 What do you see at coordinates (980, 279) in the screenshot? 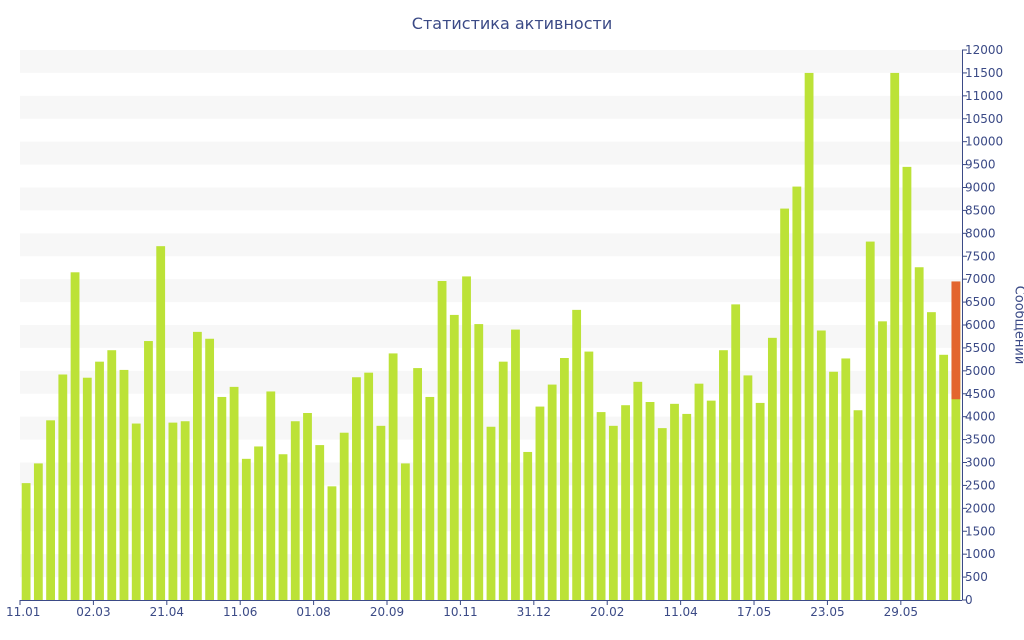
I see `y-tick-label: 7000` at bounding box center [980, 279].